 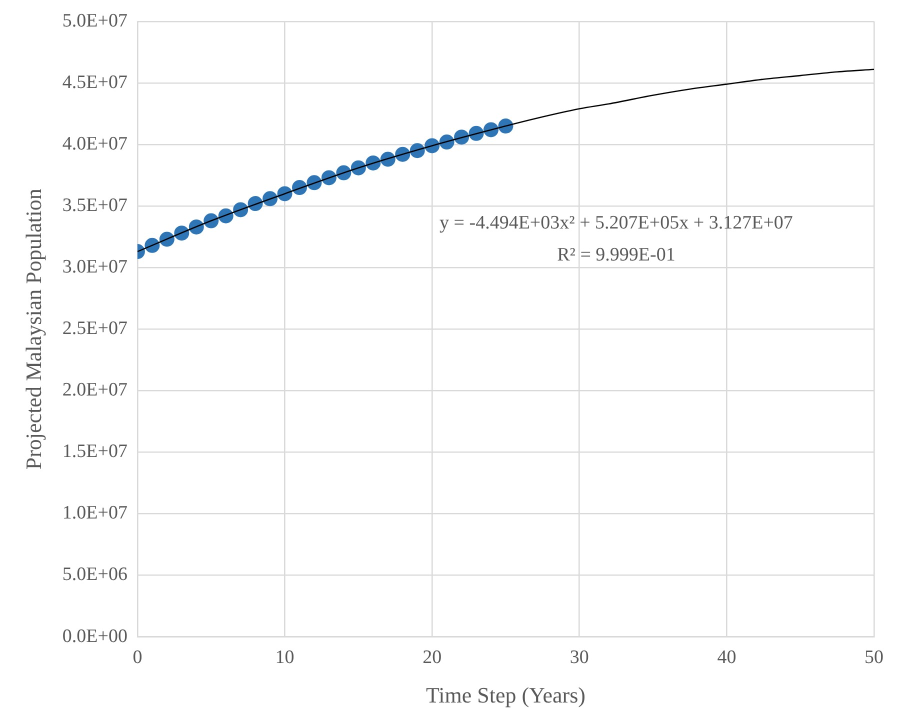 I want to click on annotation: R² = 9.999E-01, so click(x=616, y=255).